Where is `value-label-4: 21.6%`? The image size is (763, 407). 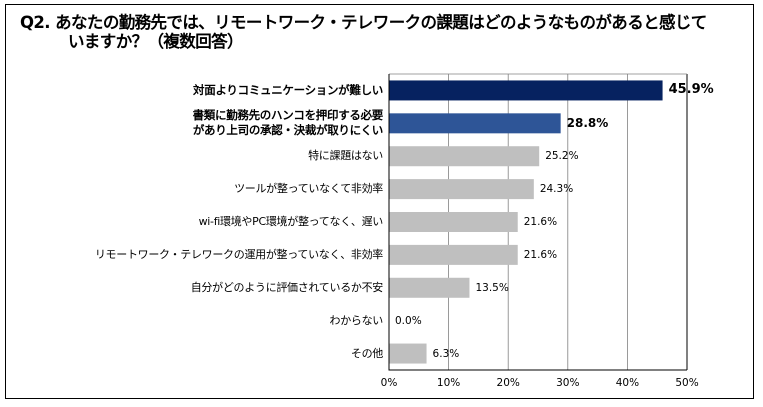 value-label-4: 21.6% is located at coordinates (540, 222).